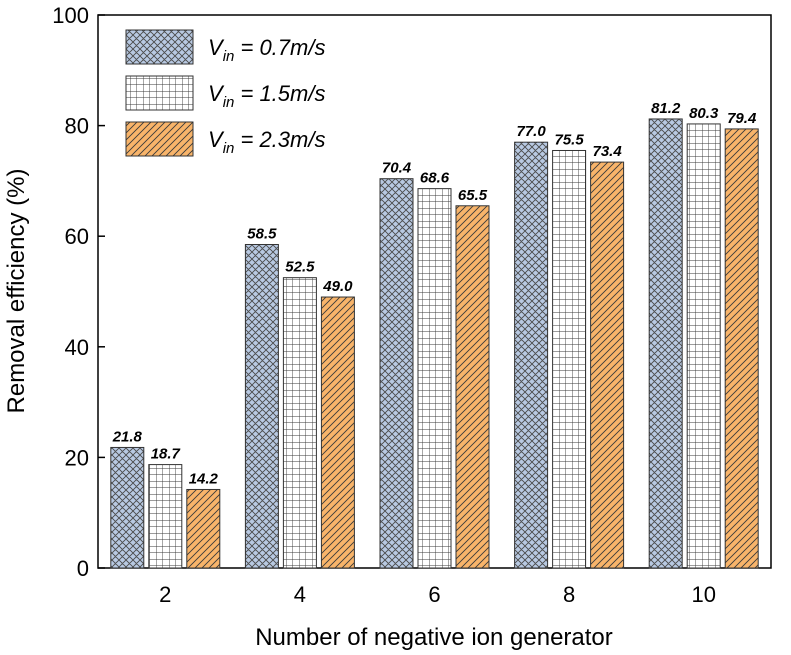 The image size is (791, 655). Describe the element at coordinates (434, 637) in the screenshot. I see `x-axis-title: Number of negative ion generator` at that location.